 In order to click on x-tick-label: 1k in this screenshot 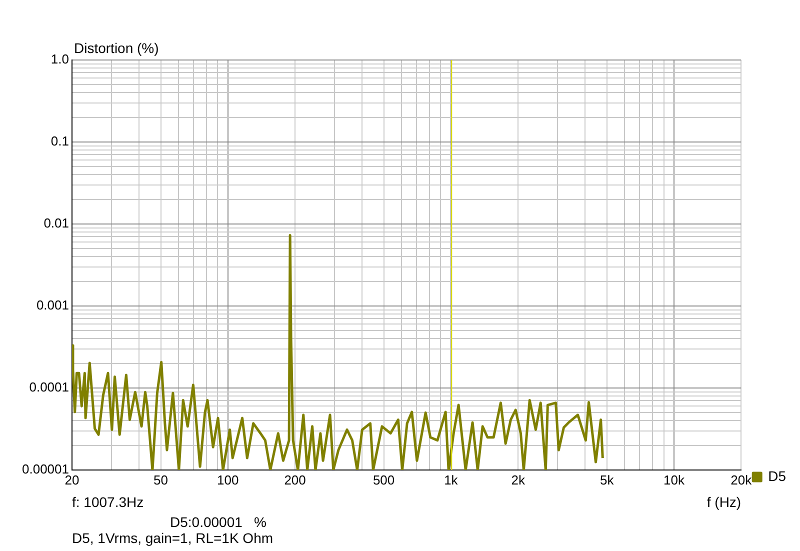, I will do `click(451, 480)`.